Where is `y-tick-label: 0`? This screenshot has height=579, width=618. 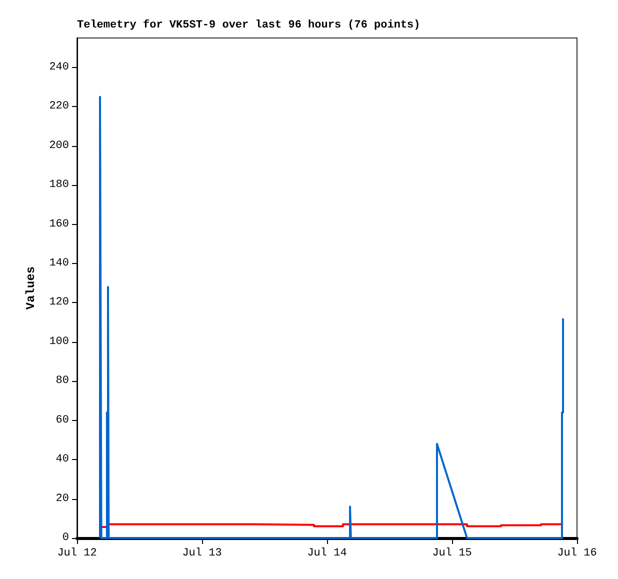
y-tick-label: 0 is located at coordinates (65, 538).